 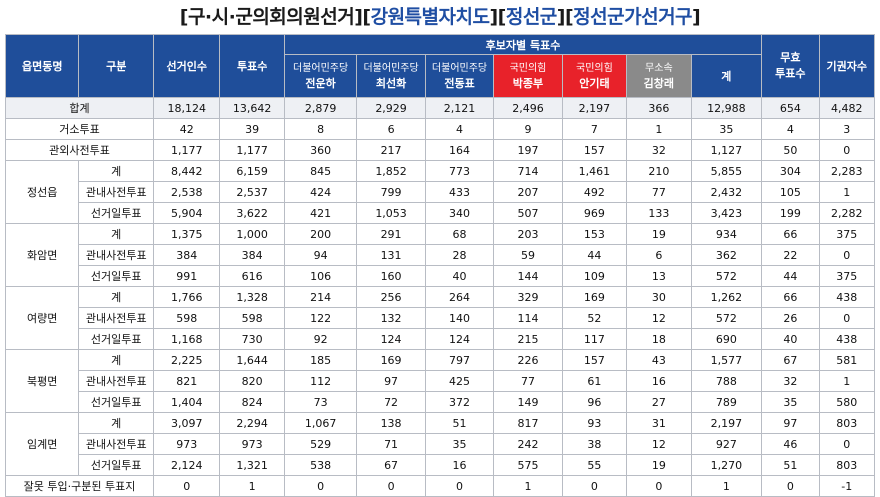 I want to click on cell-abstain: 2,283, so click(x=847, y=171).